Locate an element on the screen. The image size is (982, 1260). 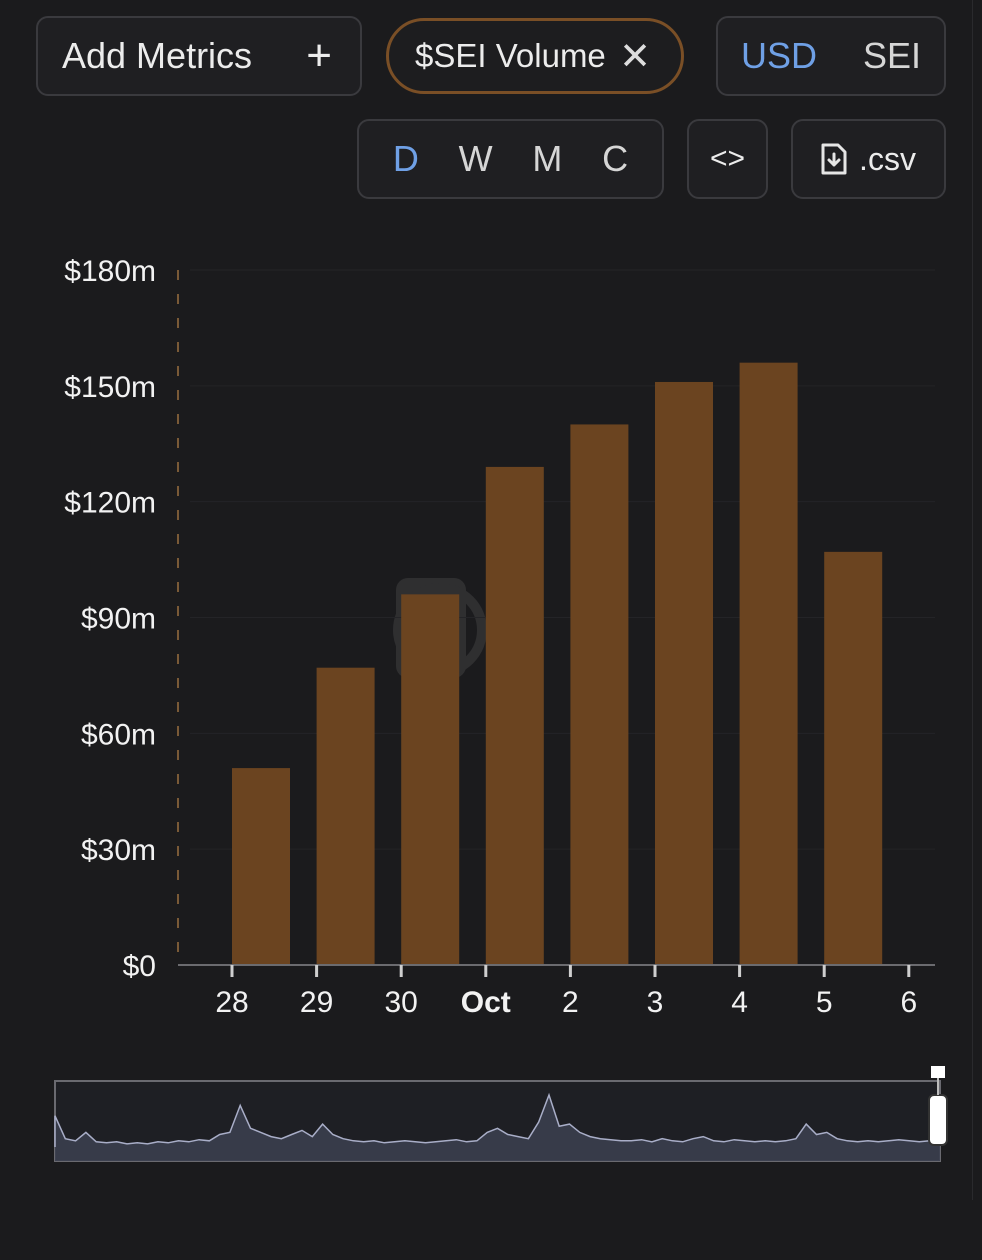
period-option-w: W is located at coordinates (475, 158).